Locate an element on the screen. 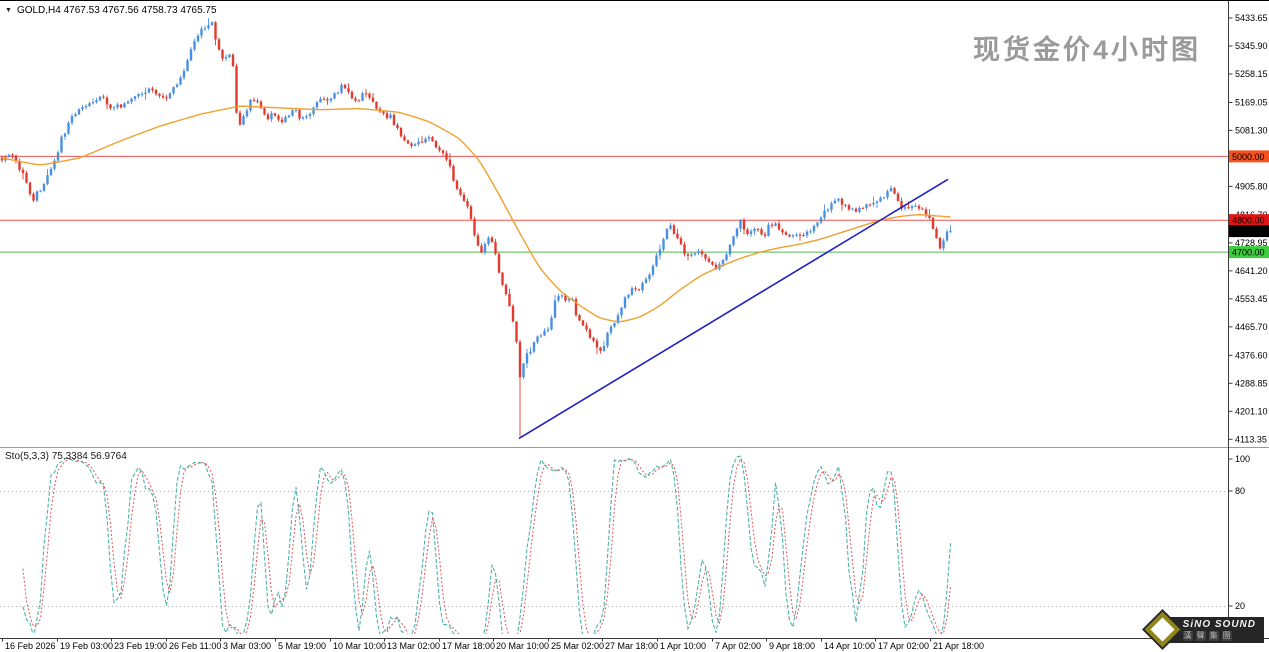 The height and width of the screenshot is (652, 1269). level-price-label-text: 4800.00 is located at coordinates (1248, 221).